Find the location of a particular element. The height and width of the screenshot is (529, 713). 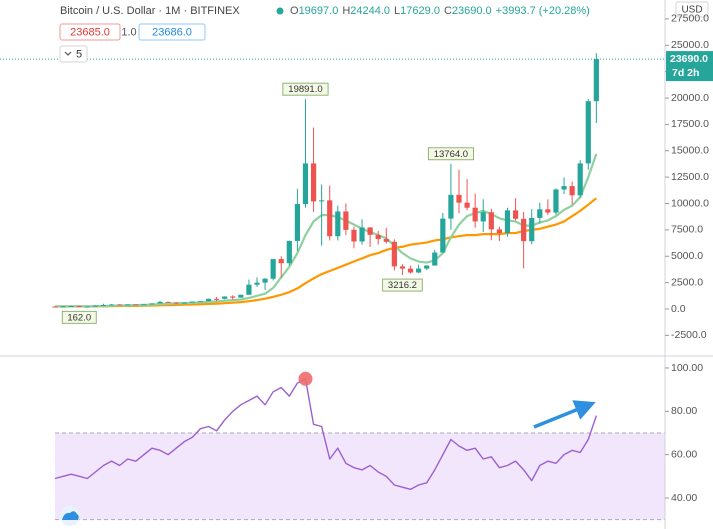

ohlc-value: 24244.0 is located at coordinates (370, 11).